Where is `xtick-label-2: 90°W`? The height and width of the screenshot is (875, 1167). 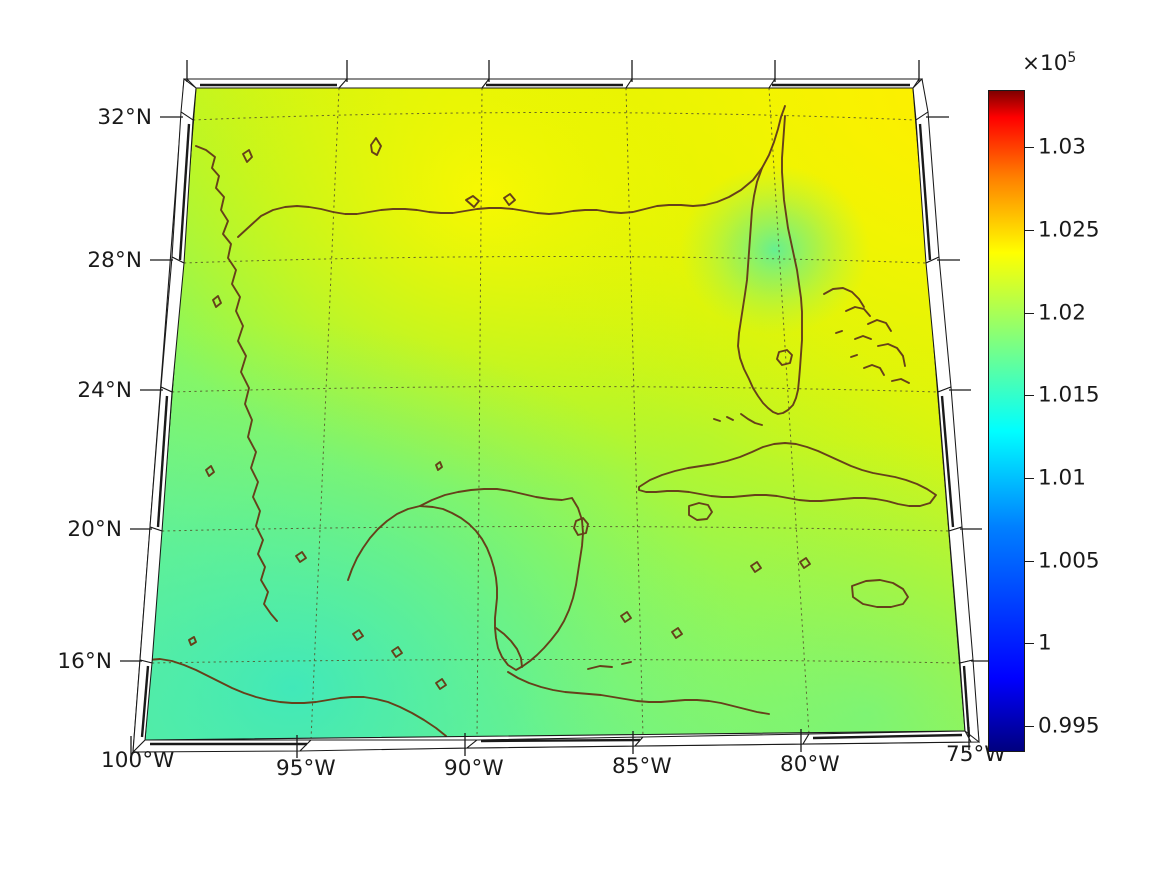 xtick-label-2: 90°W is located at coordinates (474, 768).